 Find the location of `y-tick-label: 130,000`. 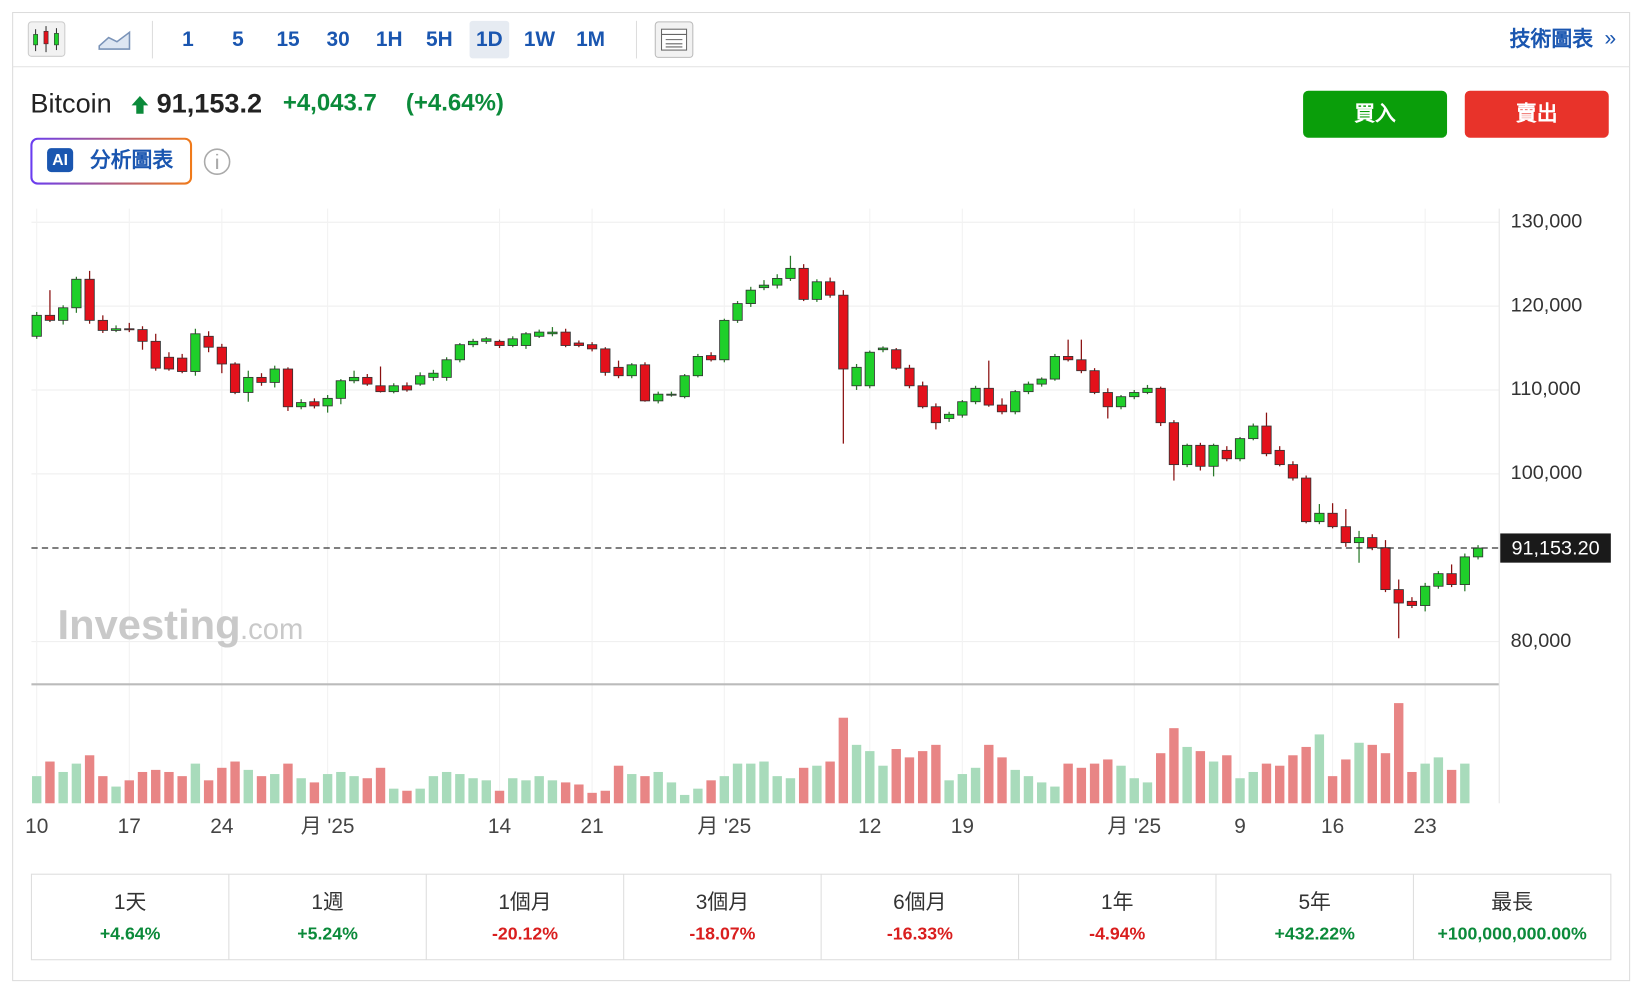

y-tick-label: 130,000 is located at coordinates (1547, 221).